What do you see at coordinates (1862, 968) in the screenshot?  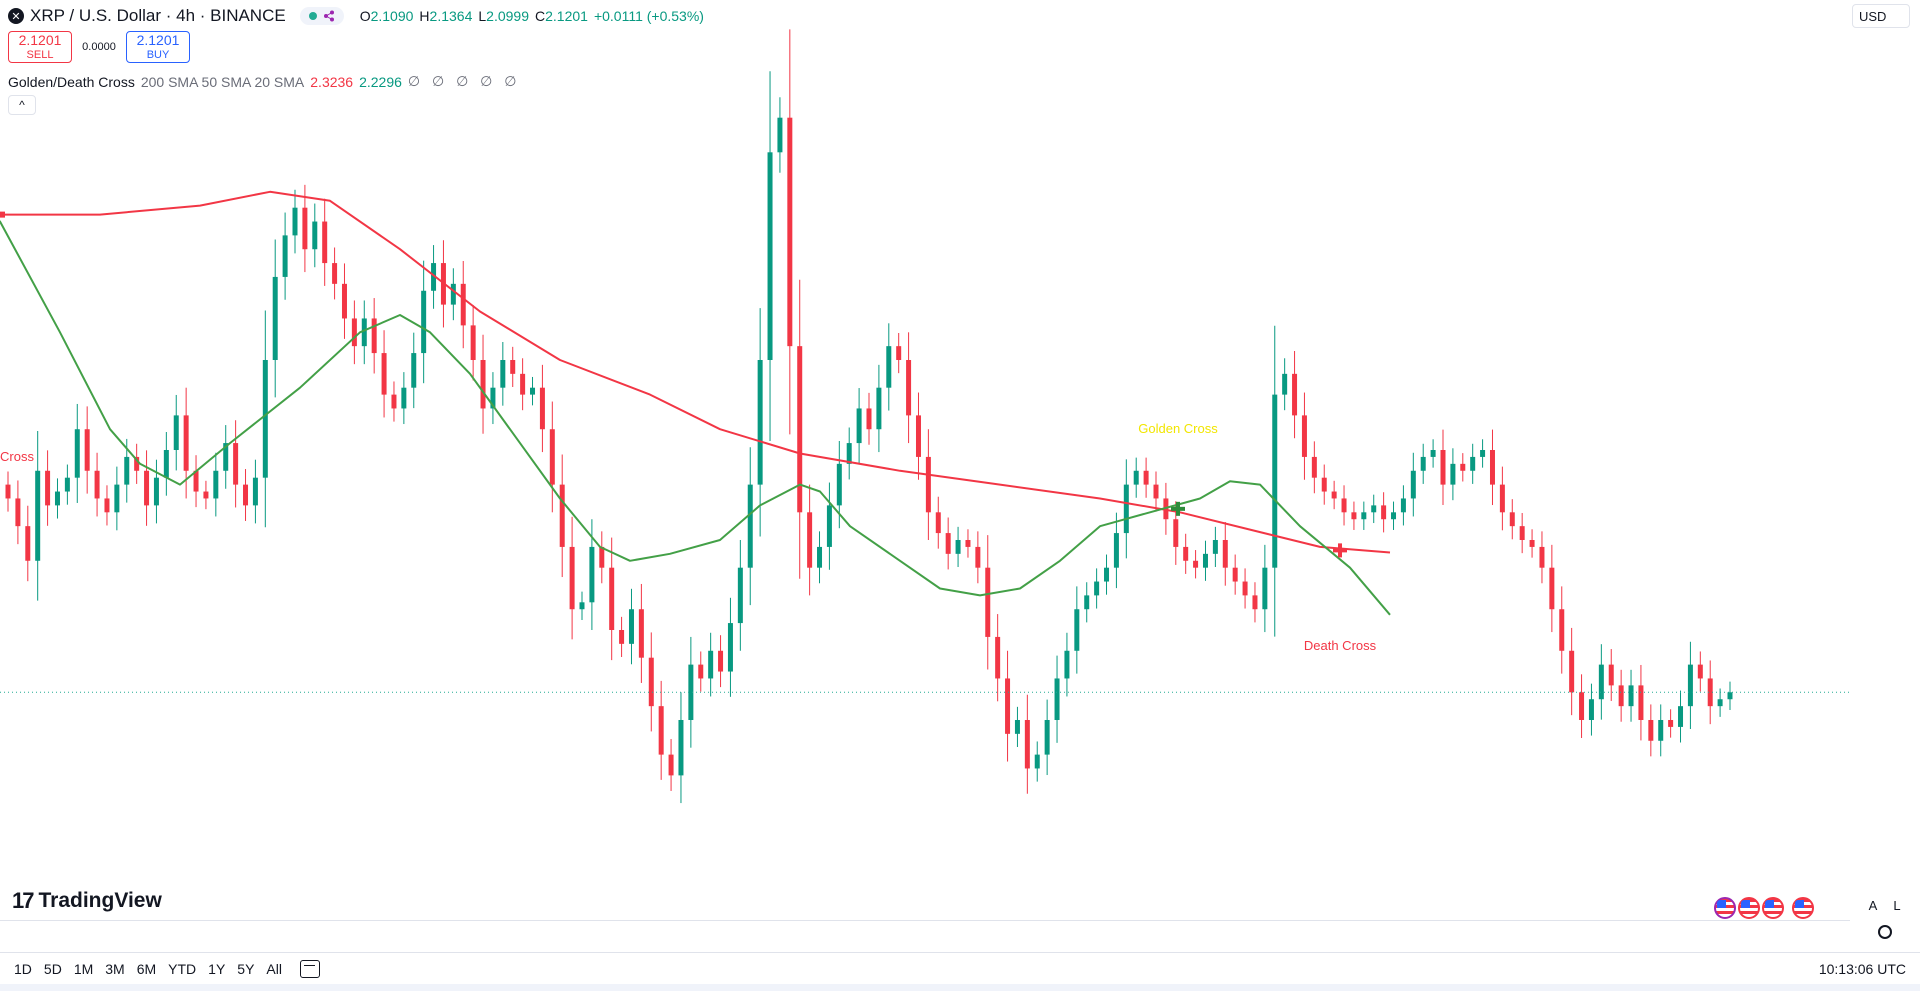 I see `utc-clock: 10:13:06 UTC` at bounding box center [1862, 968].